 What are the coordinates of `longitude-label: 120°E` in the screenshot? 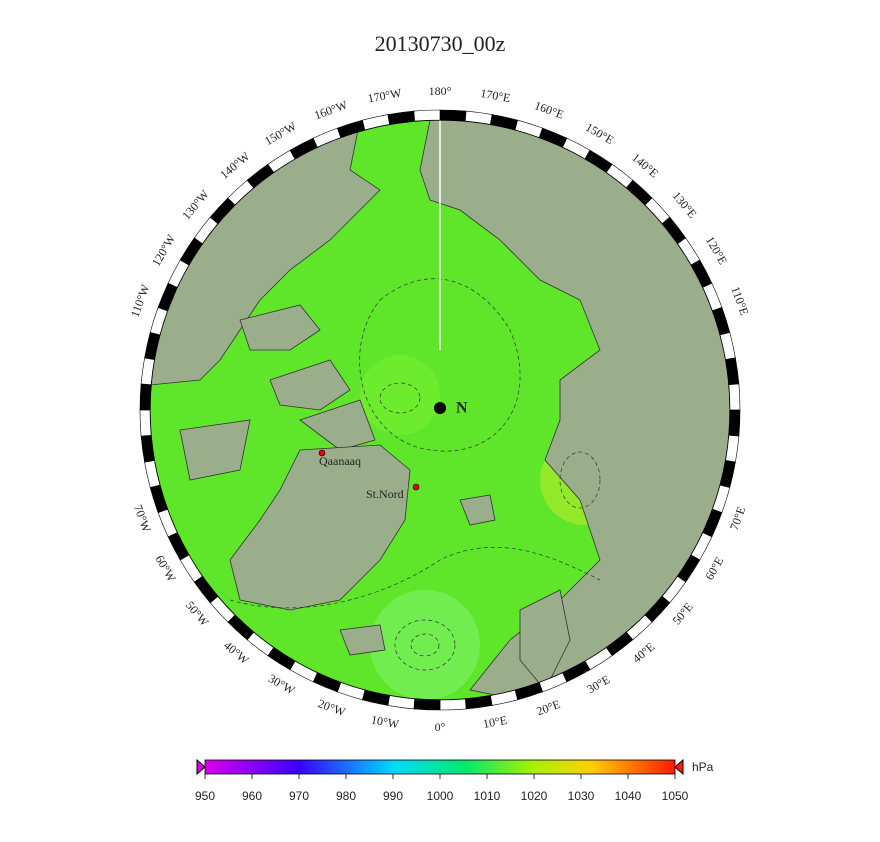 It's located at (716, 250).